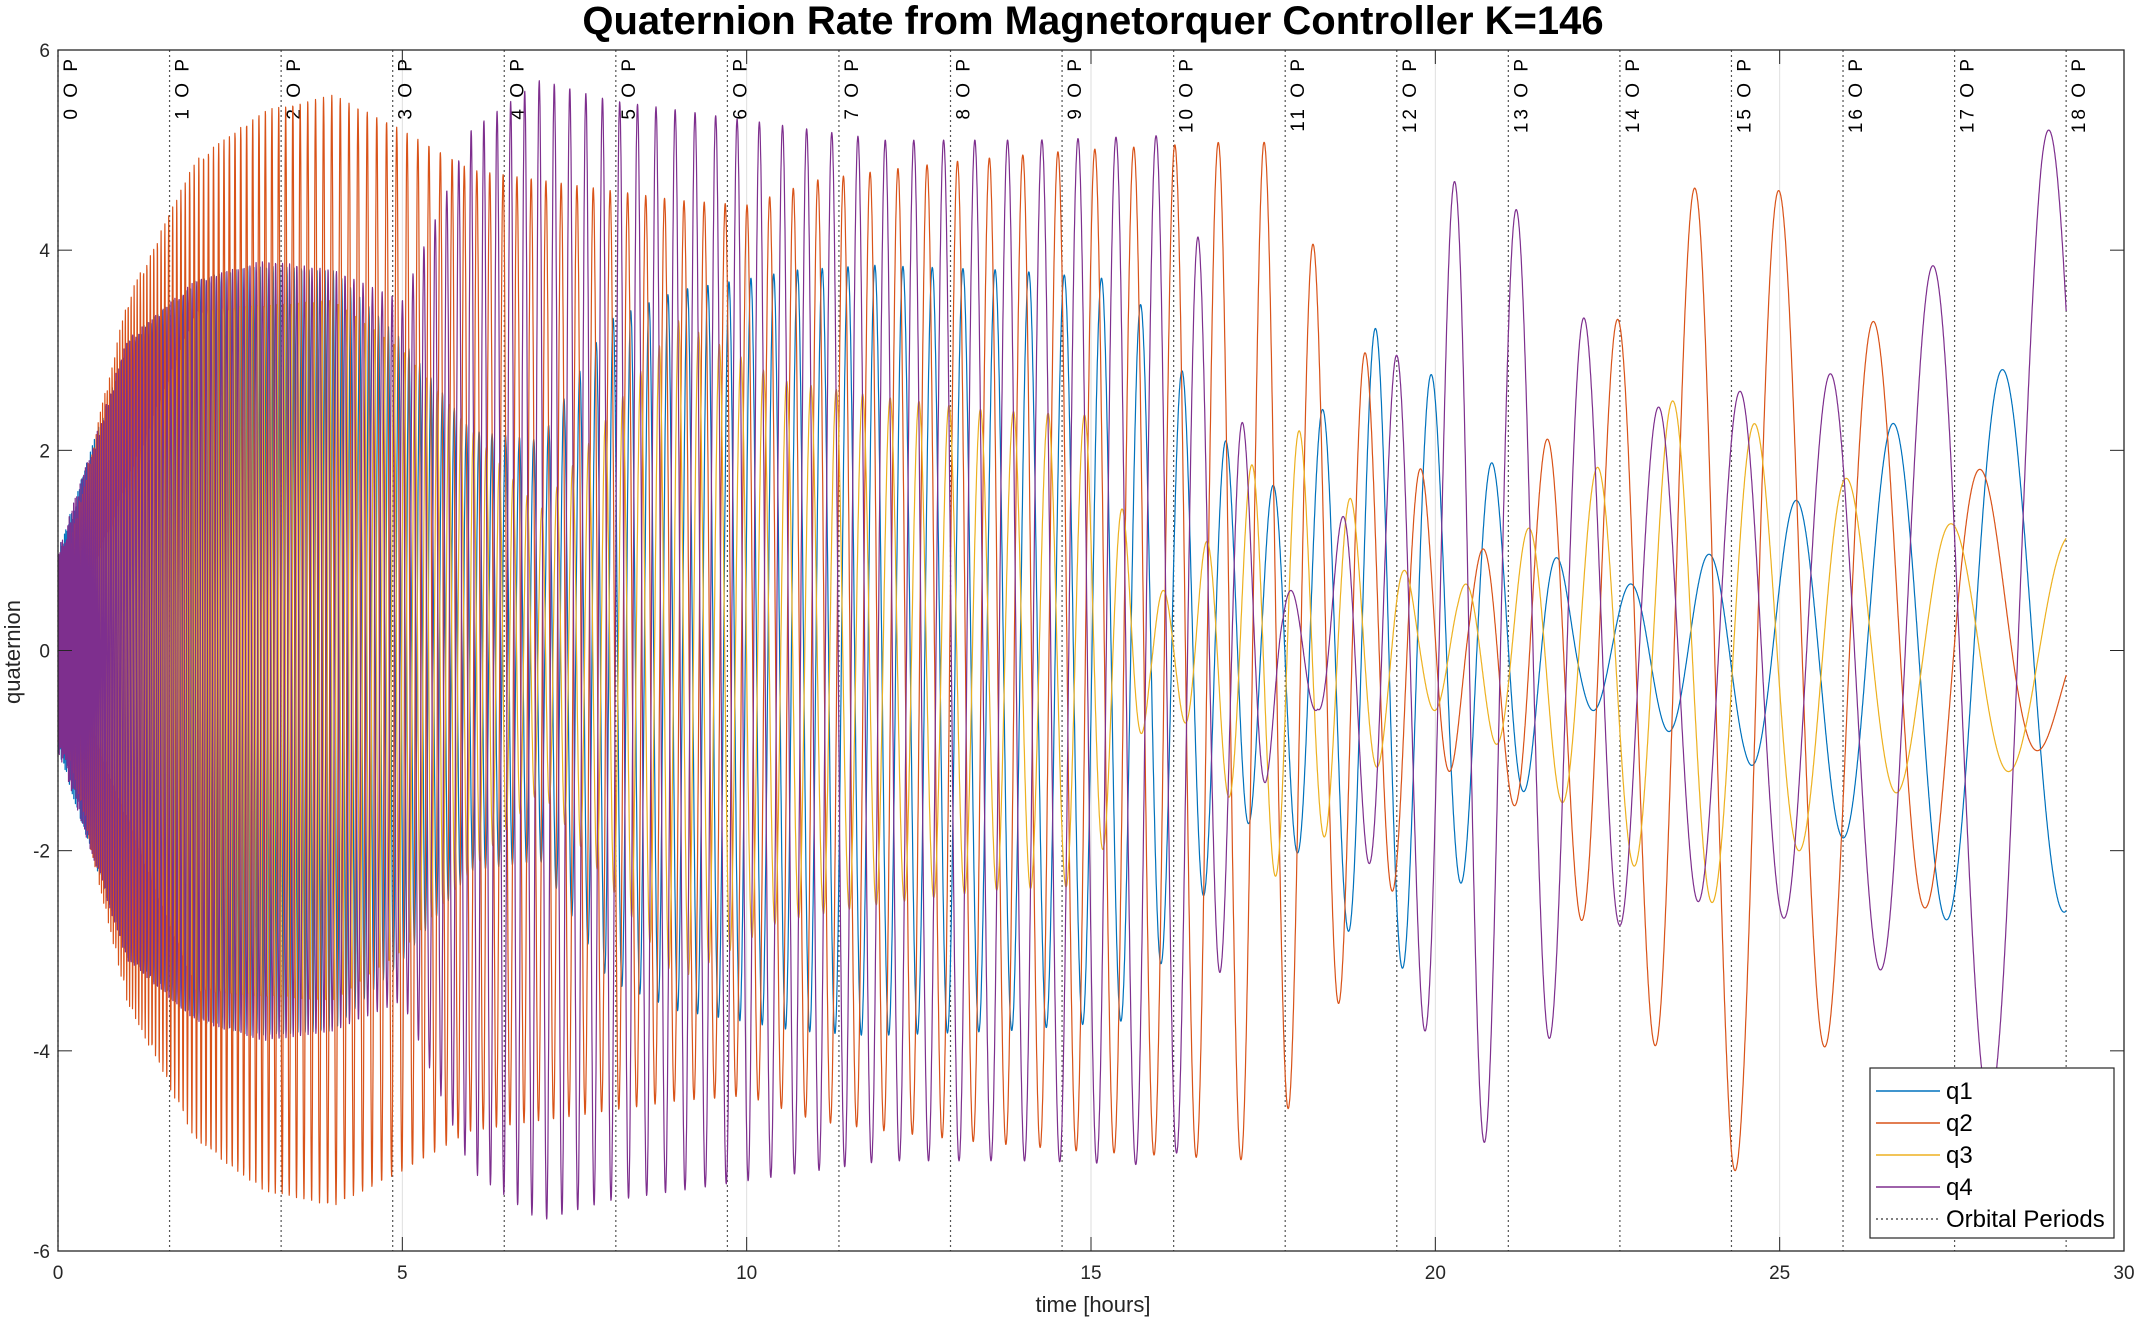 The width and height of the screenshot is (2141, 1321). I want to click on x-tick-label: 0, so click(58, 1273).